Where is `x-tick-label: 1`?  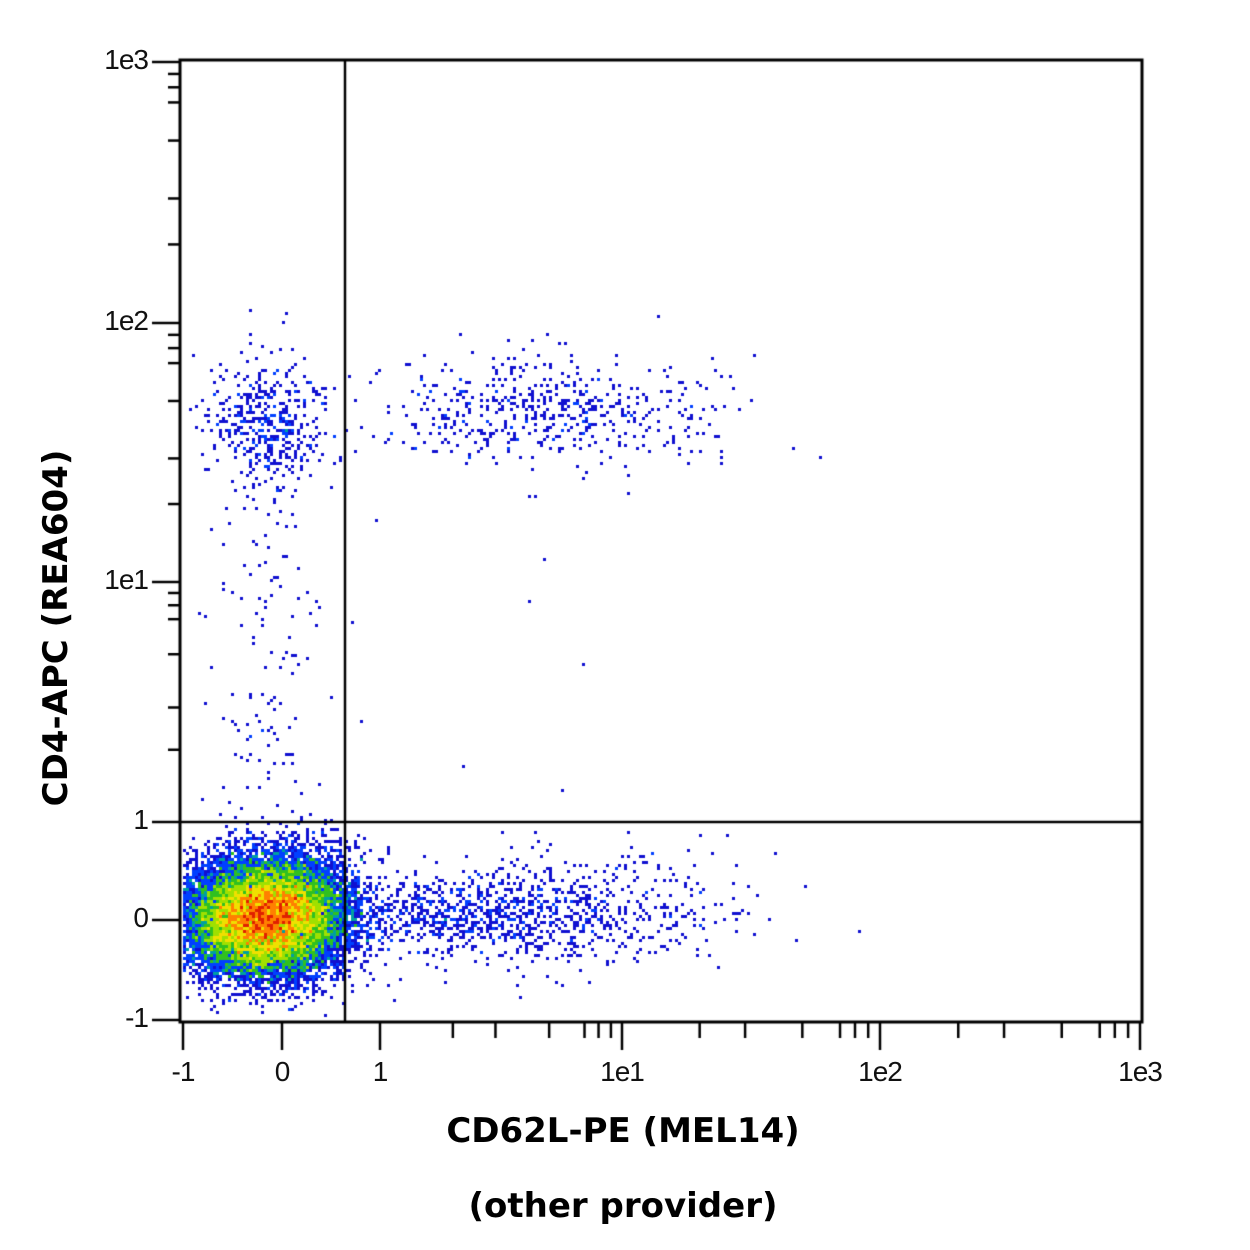
x-tick-label: 1 is located at coordinates (380, 1071).